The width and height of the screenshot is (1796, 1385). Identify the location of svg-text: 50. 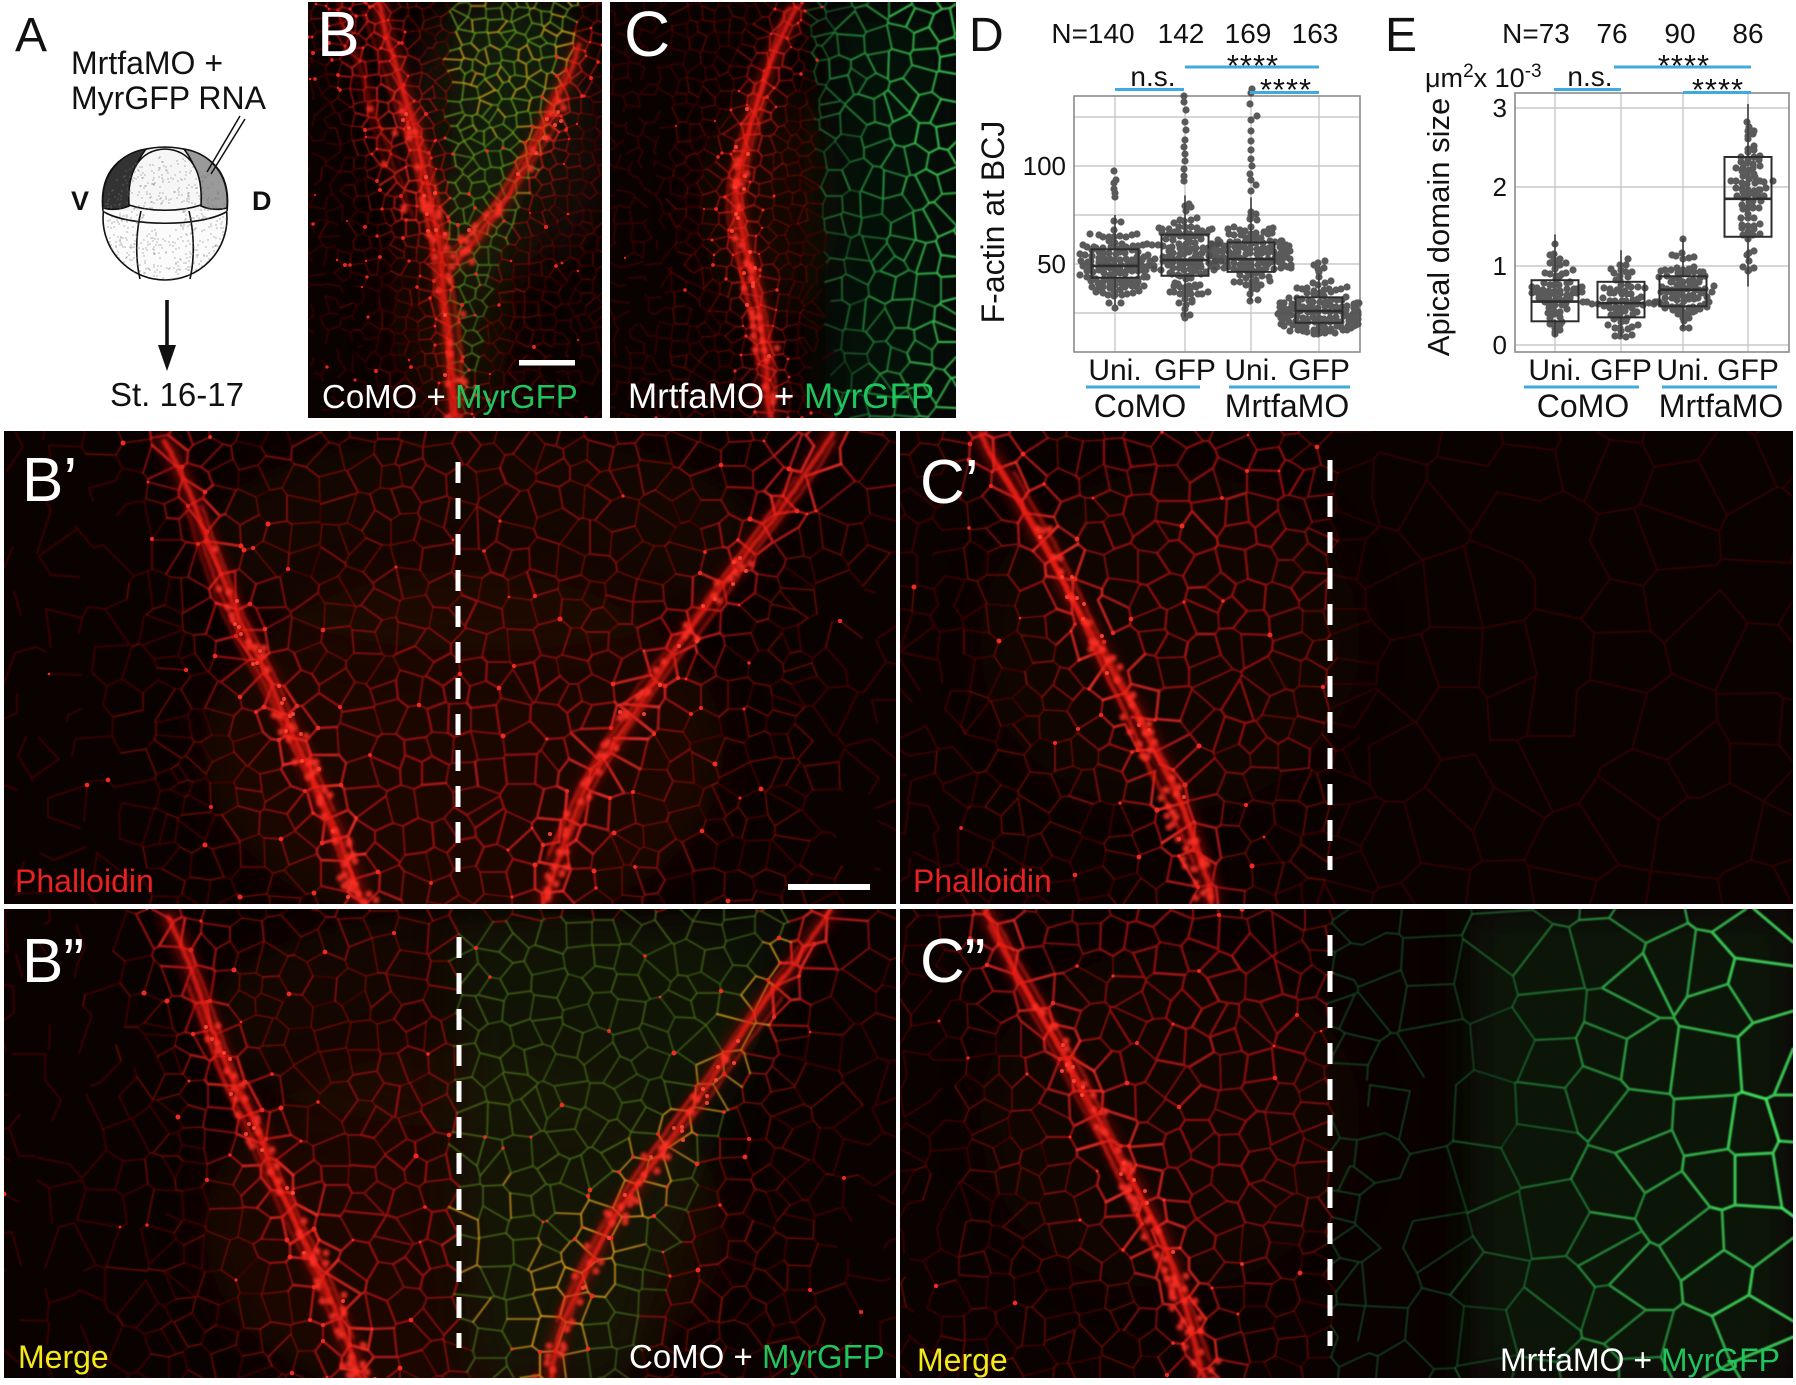
(1051, 264).